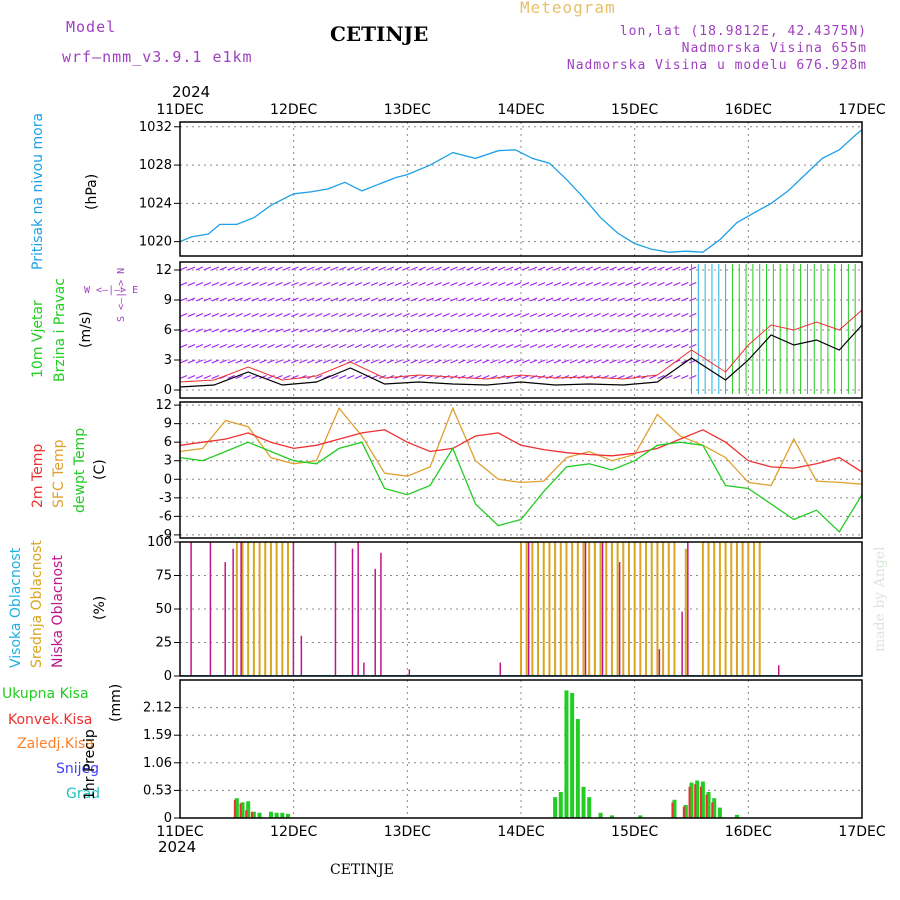 This screenshot has height=900, width=900. I want to click on legend-freezing-rain: Zaledj.Kisa, so click(55, 744).